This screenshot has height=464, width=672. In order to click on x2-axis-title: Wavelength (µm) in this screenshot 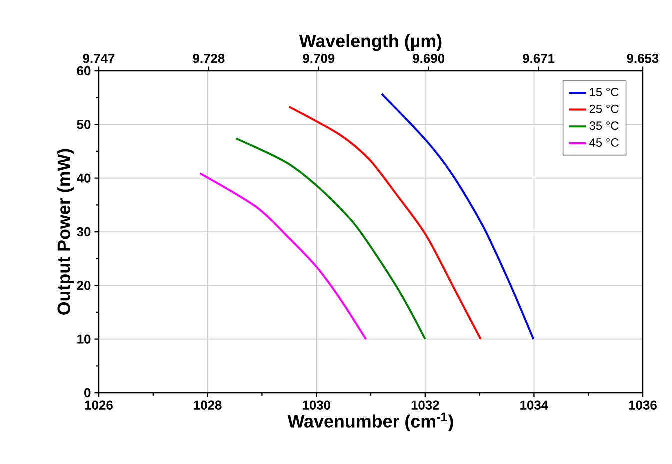, I will do `click(370, 43)`.